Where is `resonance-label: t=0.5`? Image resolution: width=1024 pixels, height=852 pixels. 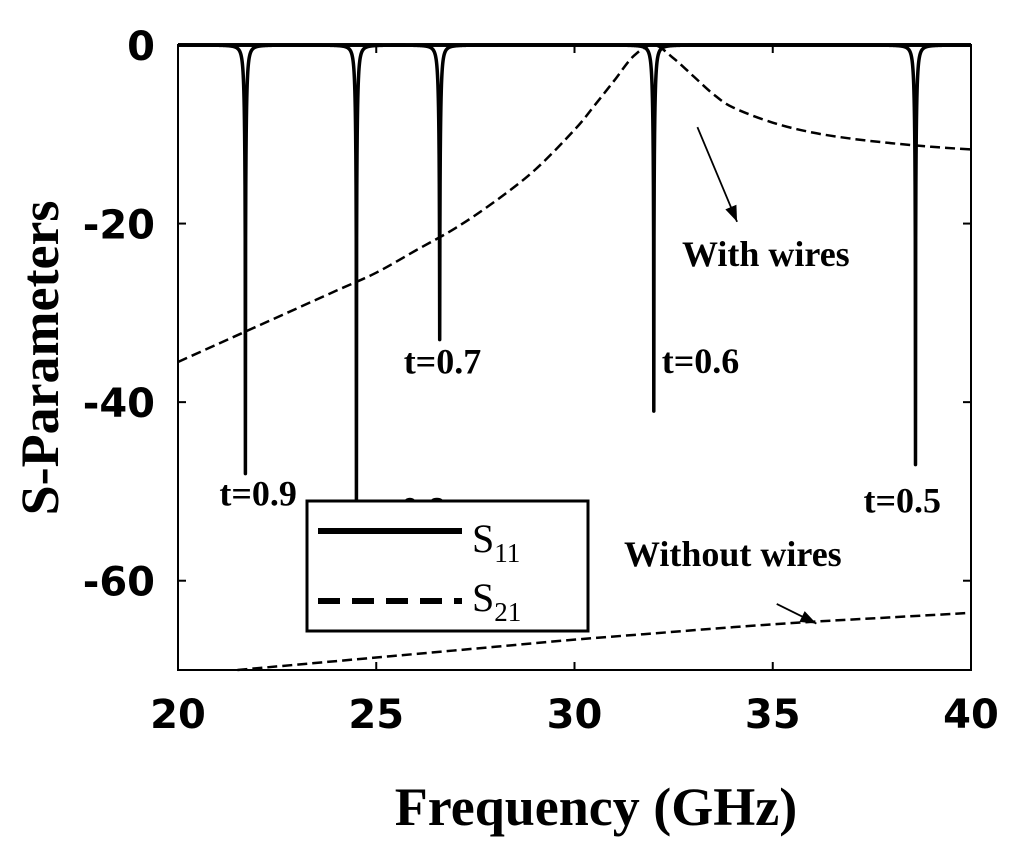
resonance-label: t=0.5 is located at coordinates (902, 501).